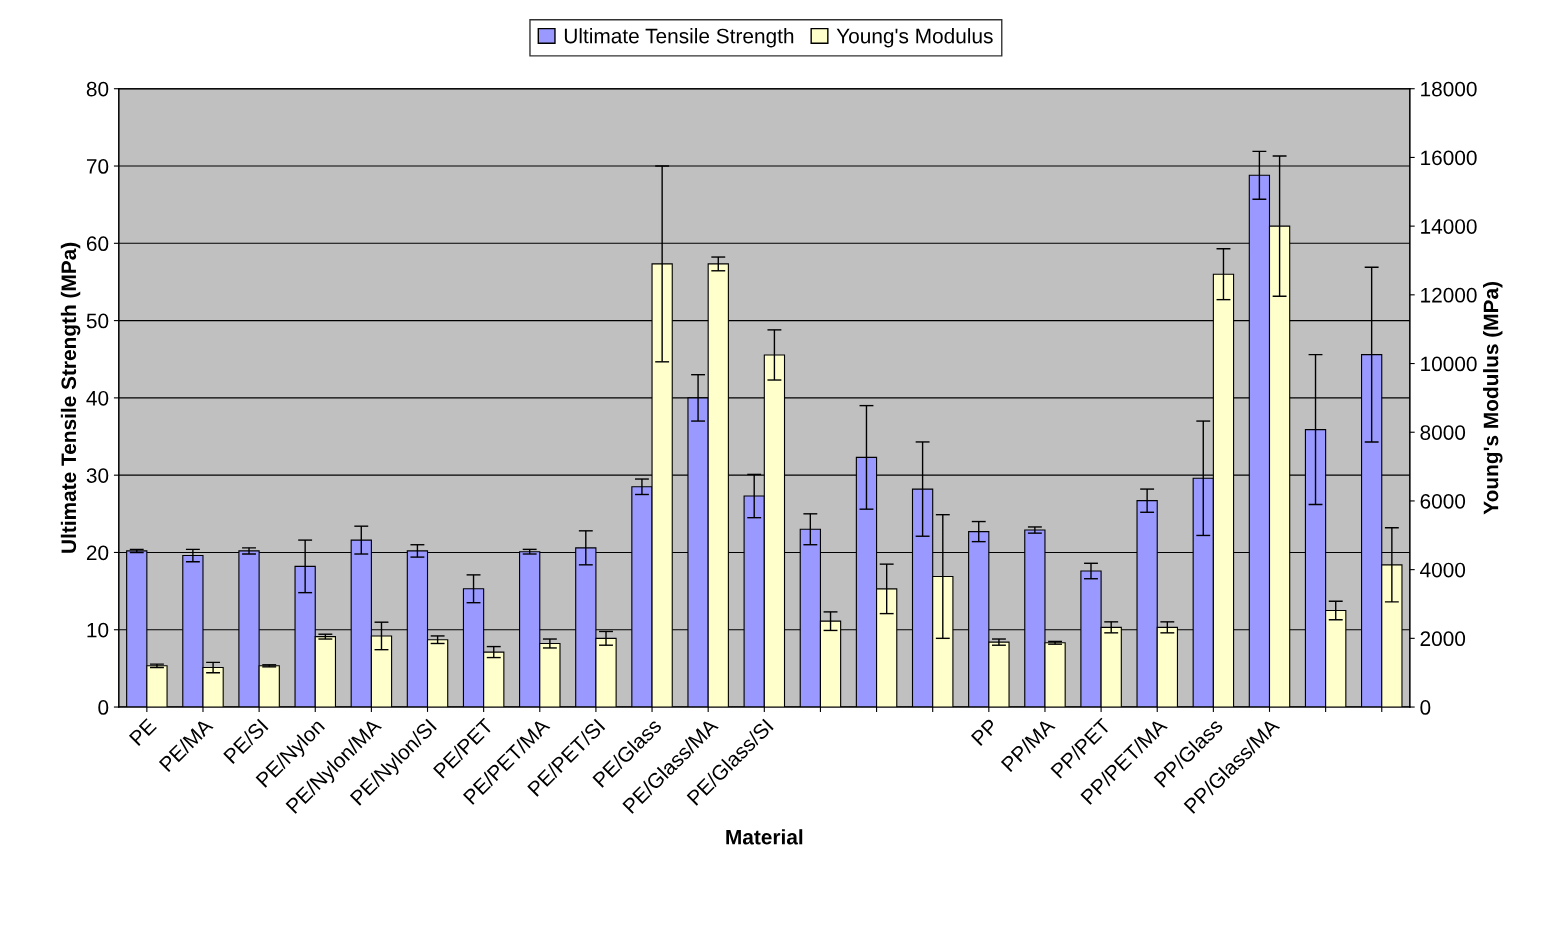  Describe the element at coordinates (142, 731) in the screenshot. I see `x-tick-label: PE` at that location.